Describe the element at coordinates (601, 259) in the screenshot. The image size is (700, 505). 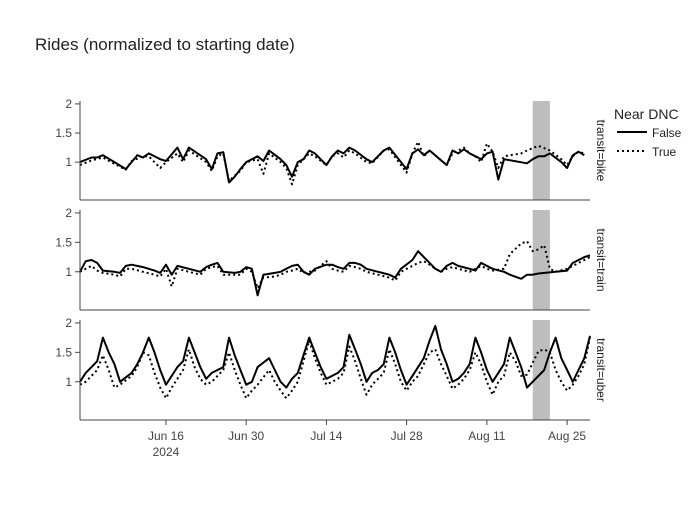
I see `facet-label: transit=train` at that location.